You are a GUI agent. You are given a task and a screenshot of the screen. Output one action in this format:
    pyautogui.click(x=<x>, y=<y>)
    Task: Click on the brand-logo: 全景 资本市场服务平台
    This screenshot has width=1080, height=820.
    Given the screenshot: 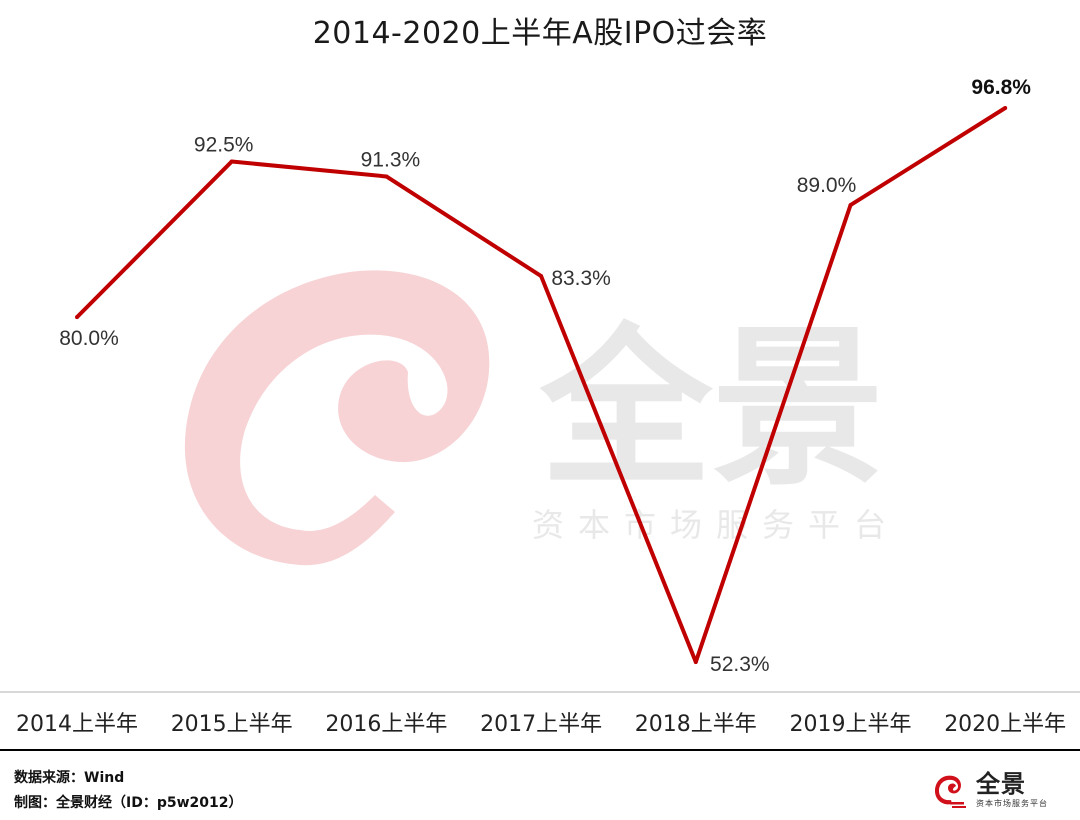 What is the action you would take?
    pyautogui.click(x=993, y=789)
    